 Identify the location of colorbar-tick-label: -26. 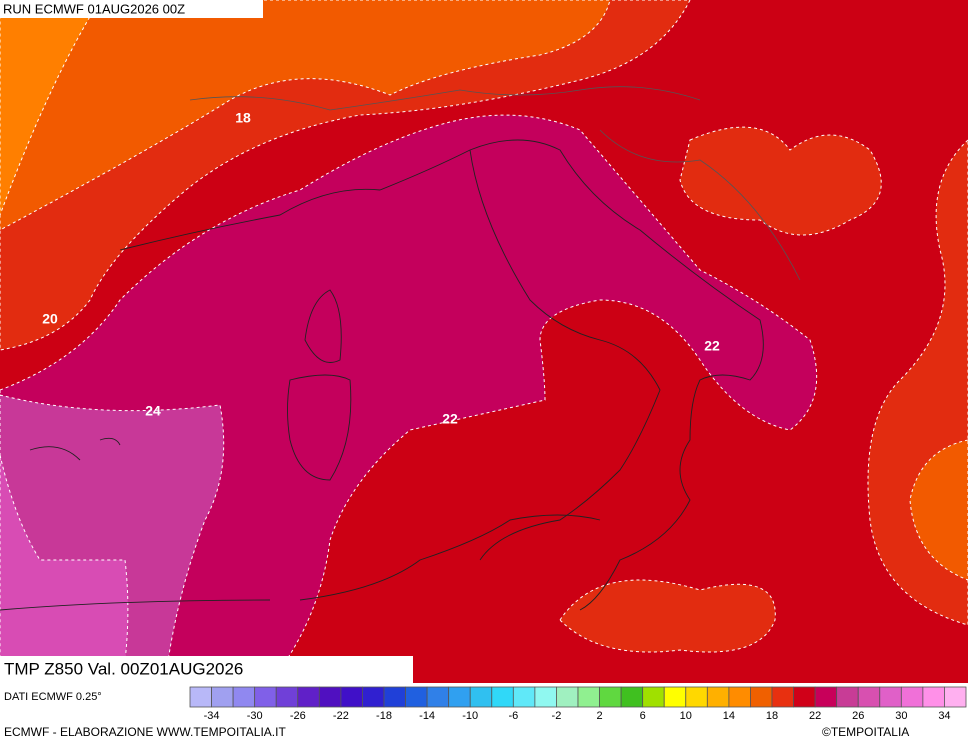
(298, 716).